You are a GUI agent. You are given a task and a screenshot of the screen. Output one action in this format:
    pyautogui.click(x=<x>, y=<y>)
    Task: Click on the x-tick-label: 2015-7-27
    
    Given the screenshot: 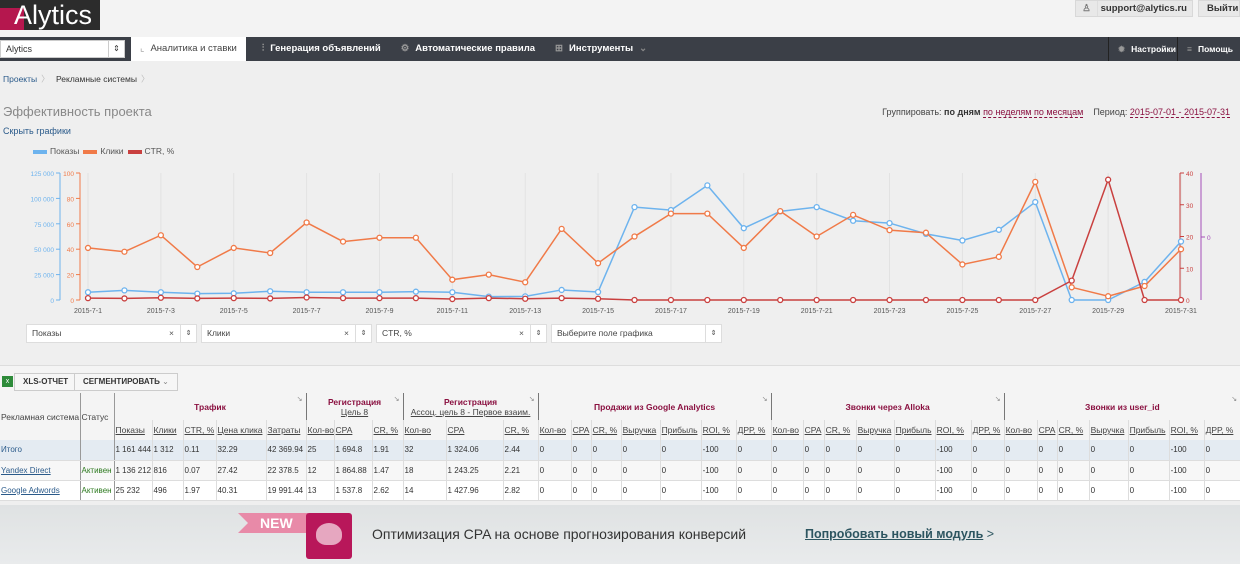 What is the action you would take?
    pyautogui.click(x=1035, y=311)
    